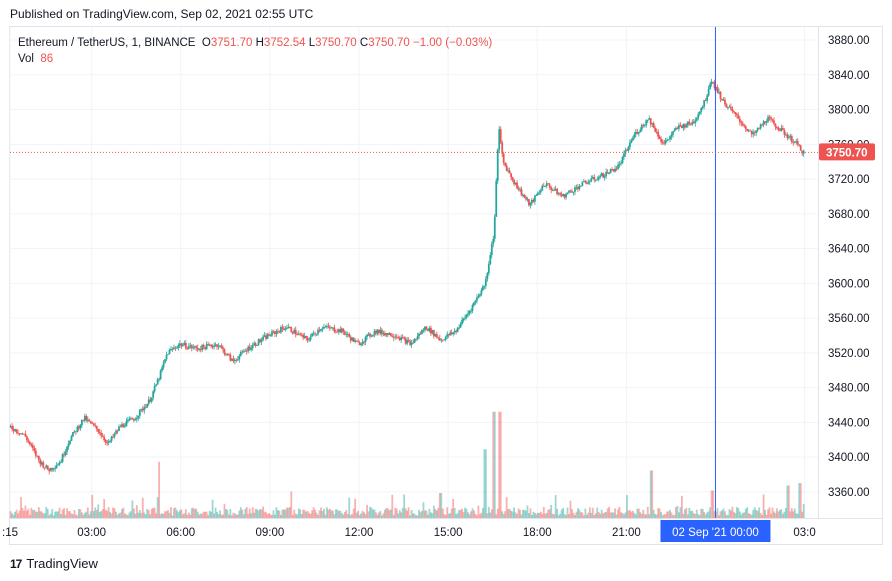 The width and height of the screenshot is (892, 581). Describe the element at coordinates (54, 563) in the screenshot. I see `tradingview-logo: 17 TradingView` at that location.